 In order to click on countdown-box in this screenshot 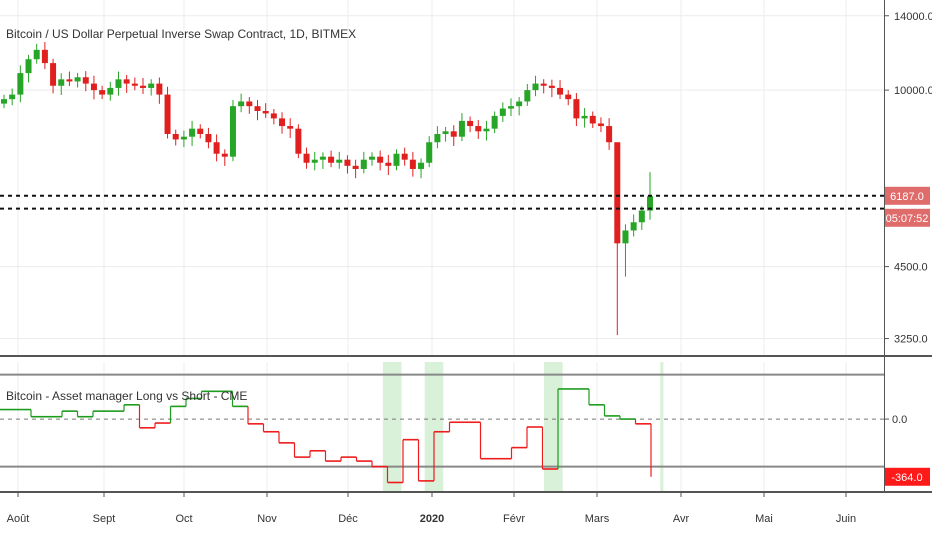, I will do `click(907, 217)`.